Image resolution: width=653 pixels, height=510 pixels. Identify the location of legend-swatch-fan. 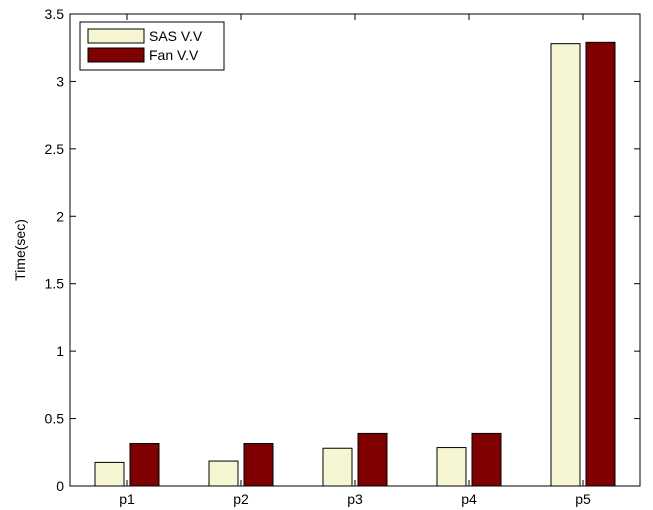
(116, 55).